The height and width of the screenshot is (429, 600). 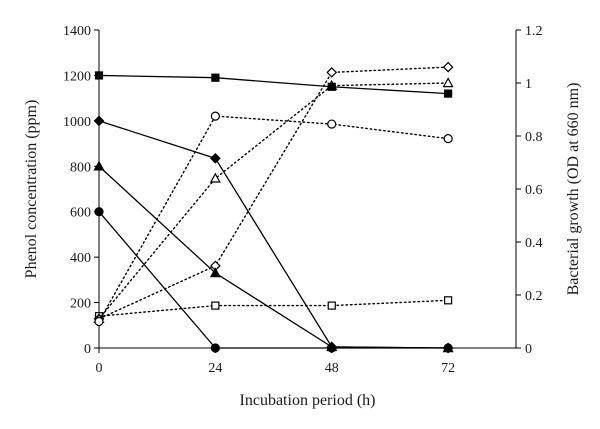 I want to click on y-tick-label: 200, so click(x=80, y=304).